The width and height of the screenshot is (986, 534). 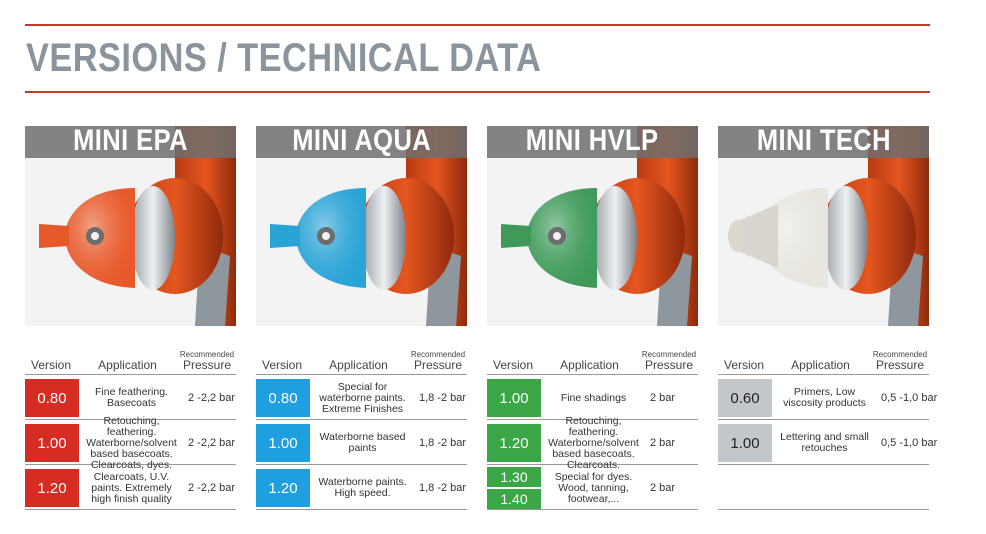 I want to click on product-name-banner: MINI HVLP, so click(x=592, y=142).